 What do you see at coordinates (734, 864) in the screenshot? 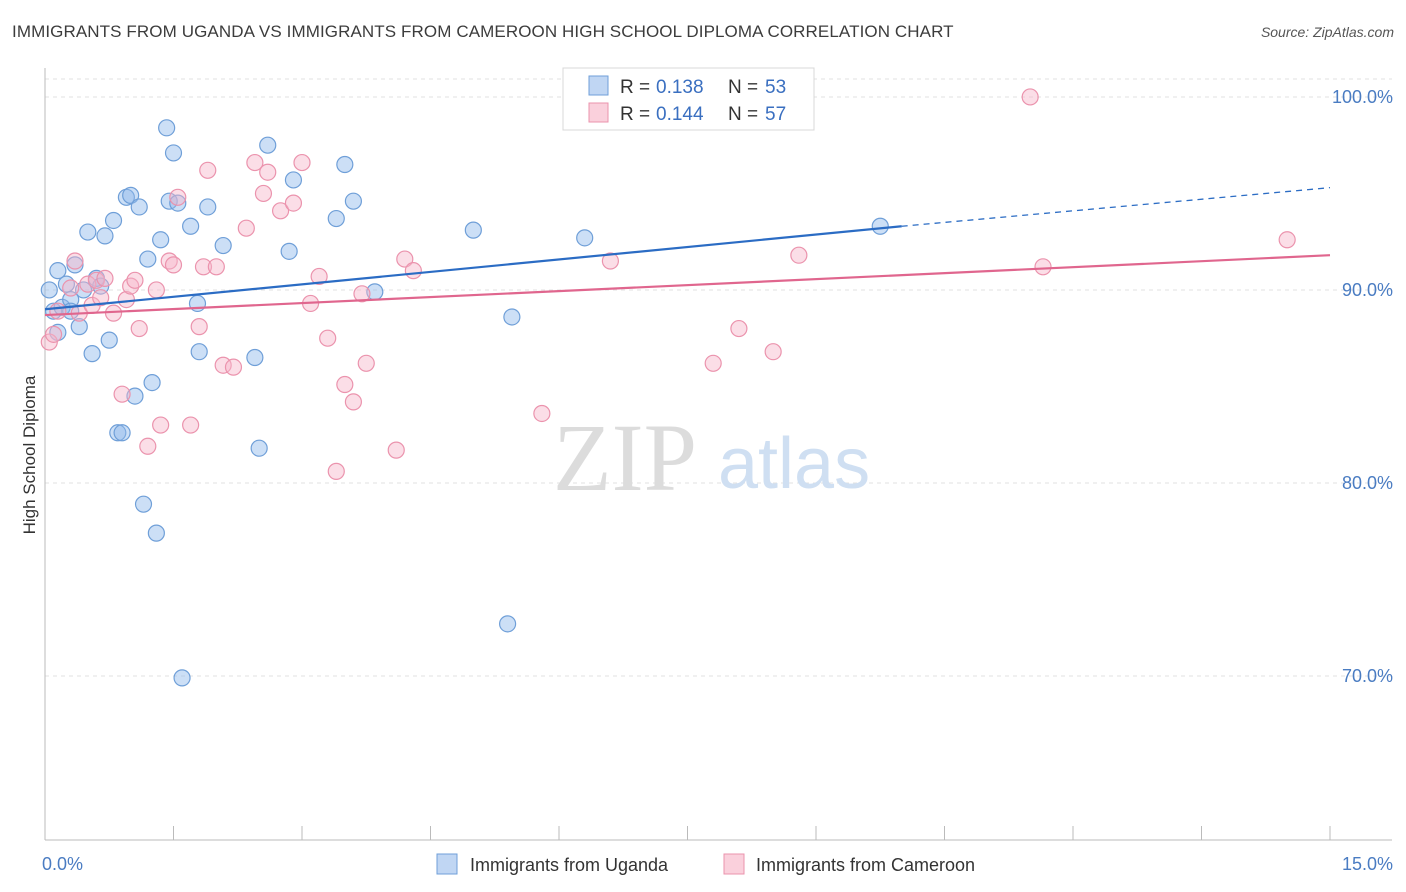
I see `legend-swatch-cameroon` at bounding box center [734, 864].